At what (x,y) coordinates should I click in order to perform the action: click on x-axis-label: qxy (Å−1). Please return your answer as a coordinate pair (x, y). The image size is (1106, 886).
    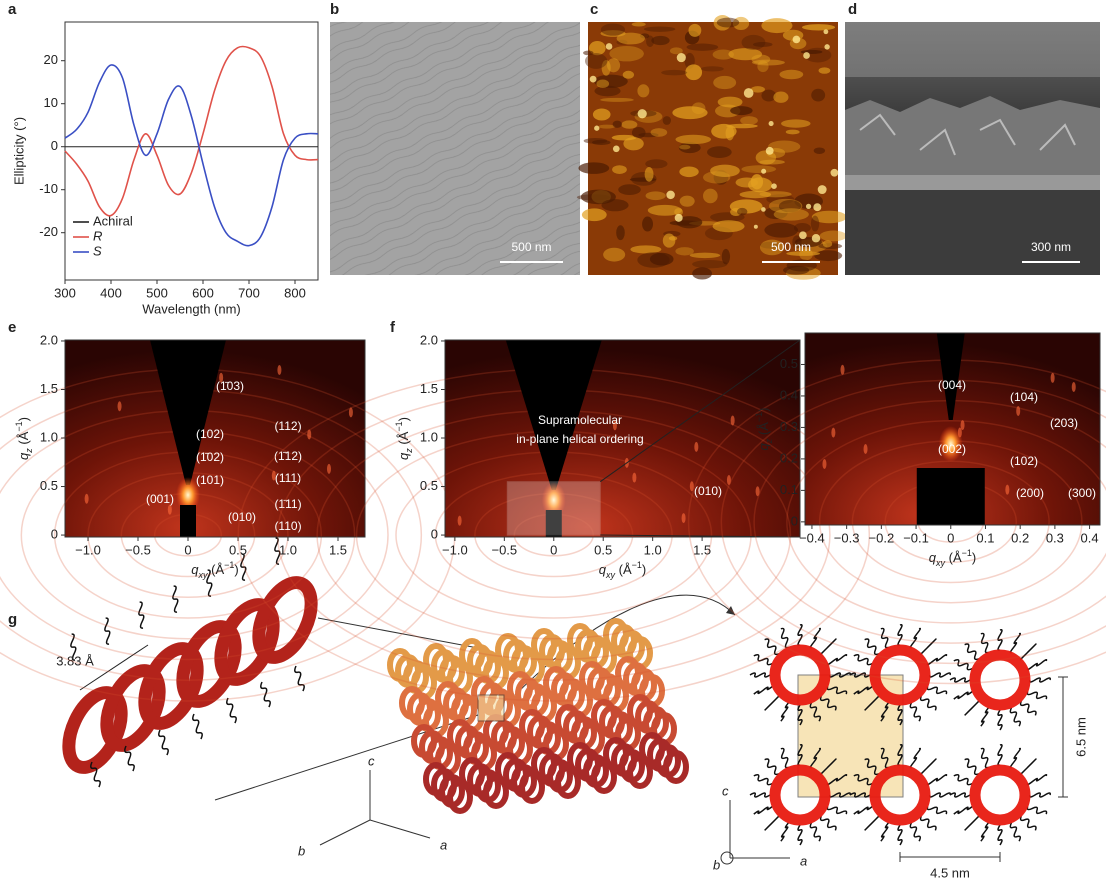
    Looking at the image, I should click on (622, 570).